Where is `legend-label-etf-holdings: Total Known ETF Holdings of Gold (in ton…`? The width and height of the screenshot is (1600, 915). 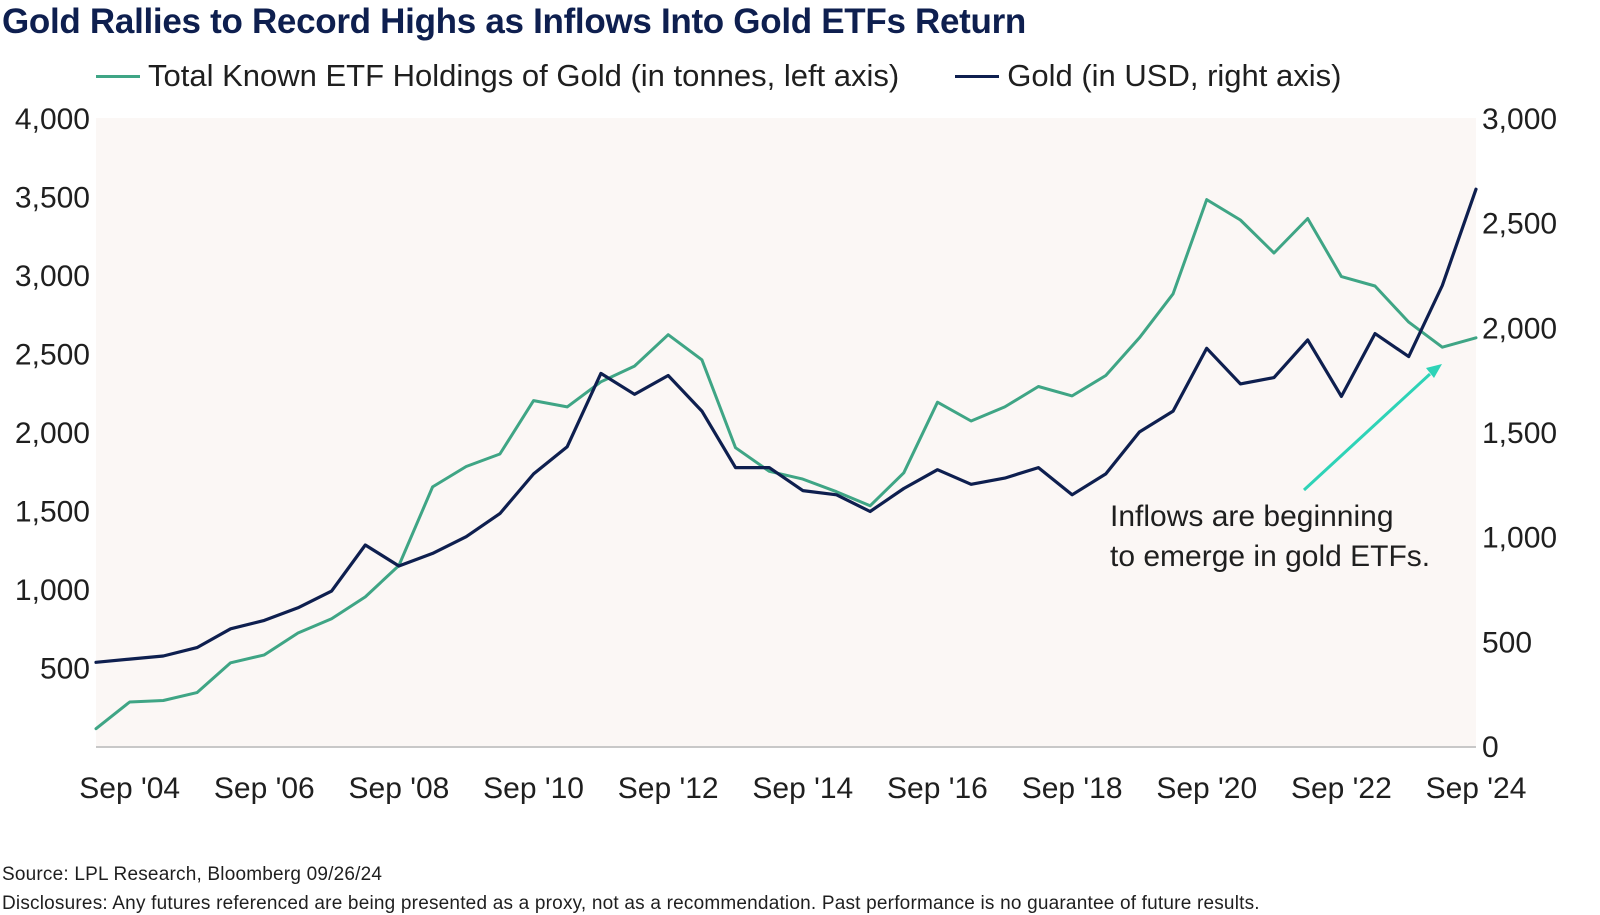
legend-label-etf-holdings: Total Known ETF Holdings of Gold (in ton… is located at coordinates (524, 75).